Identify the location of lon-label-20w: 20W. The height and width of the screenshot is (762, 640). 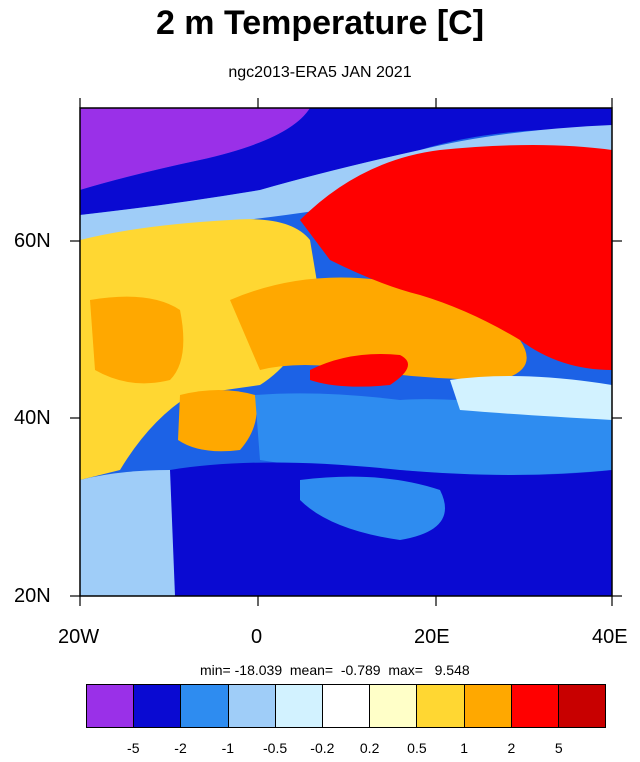
(79, 637).